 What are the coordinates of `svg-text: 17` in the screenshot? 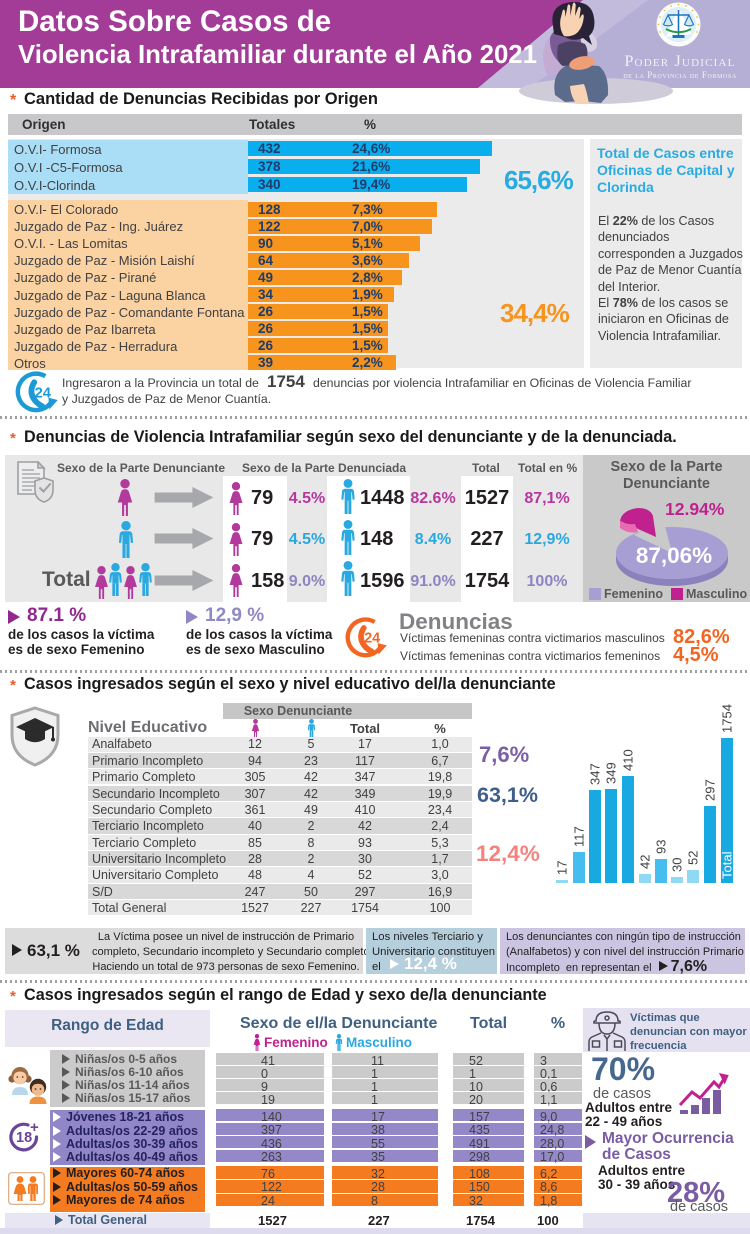 It's located at (562, 868).